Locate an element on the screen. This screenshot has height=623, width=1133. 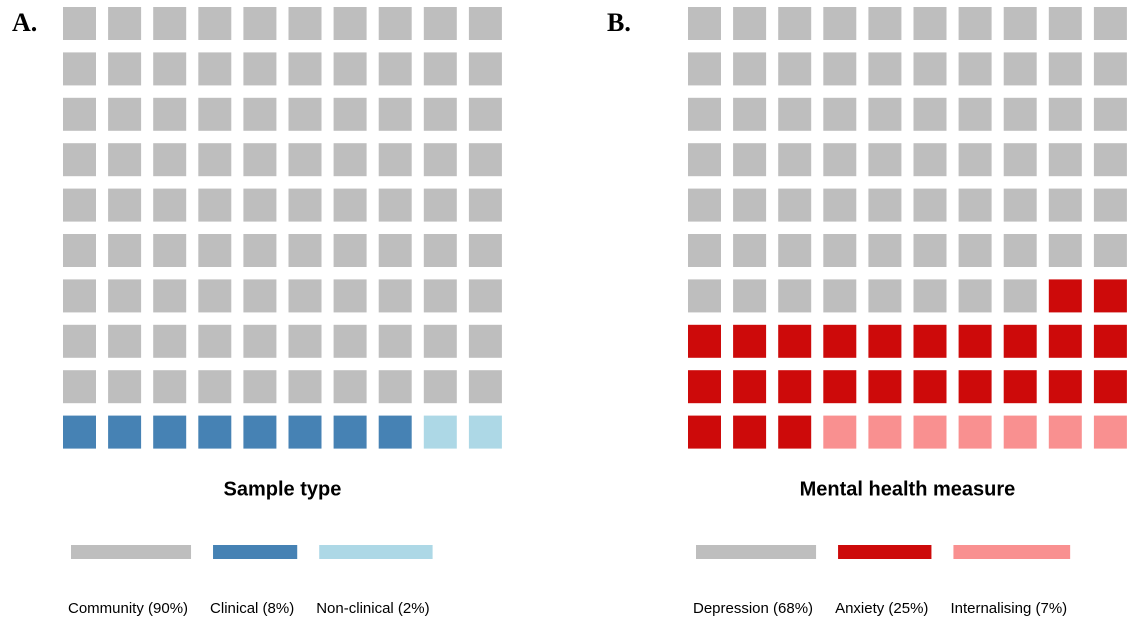
legend-label: Community (90%) is located at coordinates (128, 608).